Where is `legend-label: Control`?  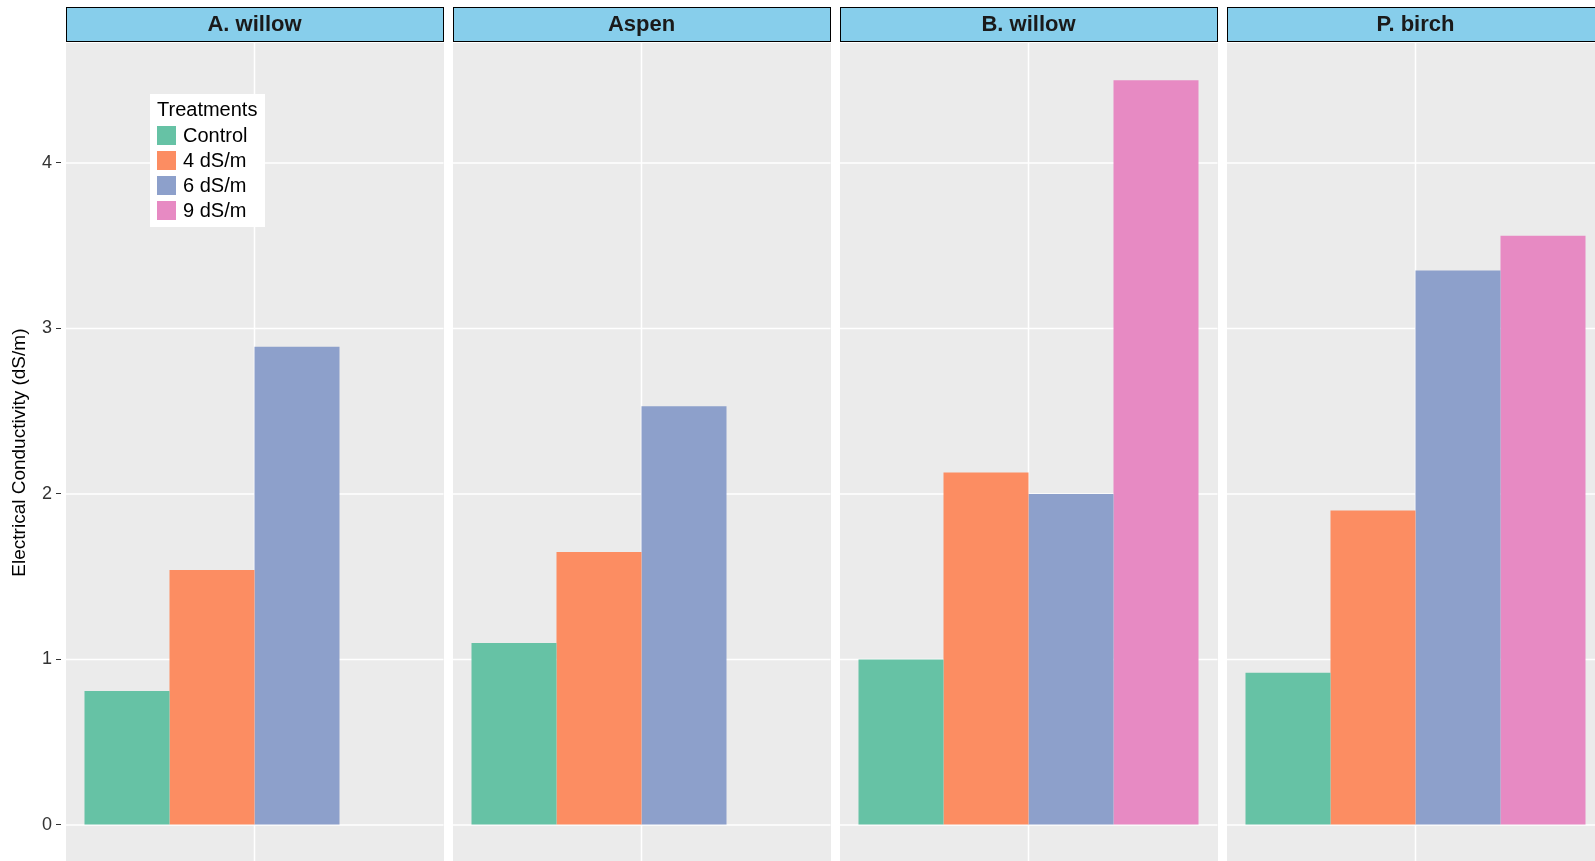
legend-label: Control is located at coordinates (215, 135).